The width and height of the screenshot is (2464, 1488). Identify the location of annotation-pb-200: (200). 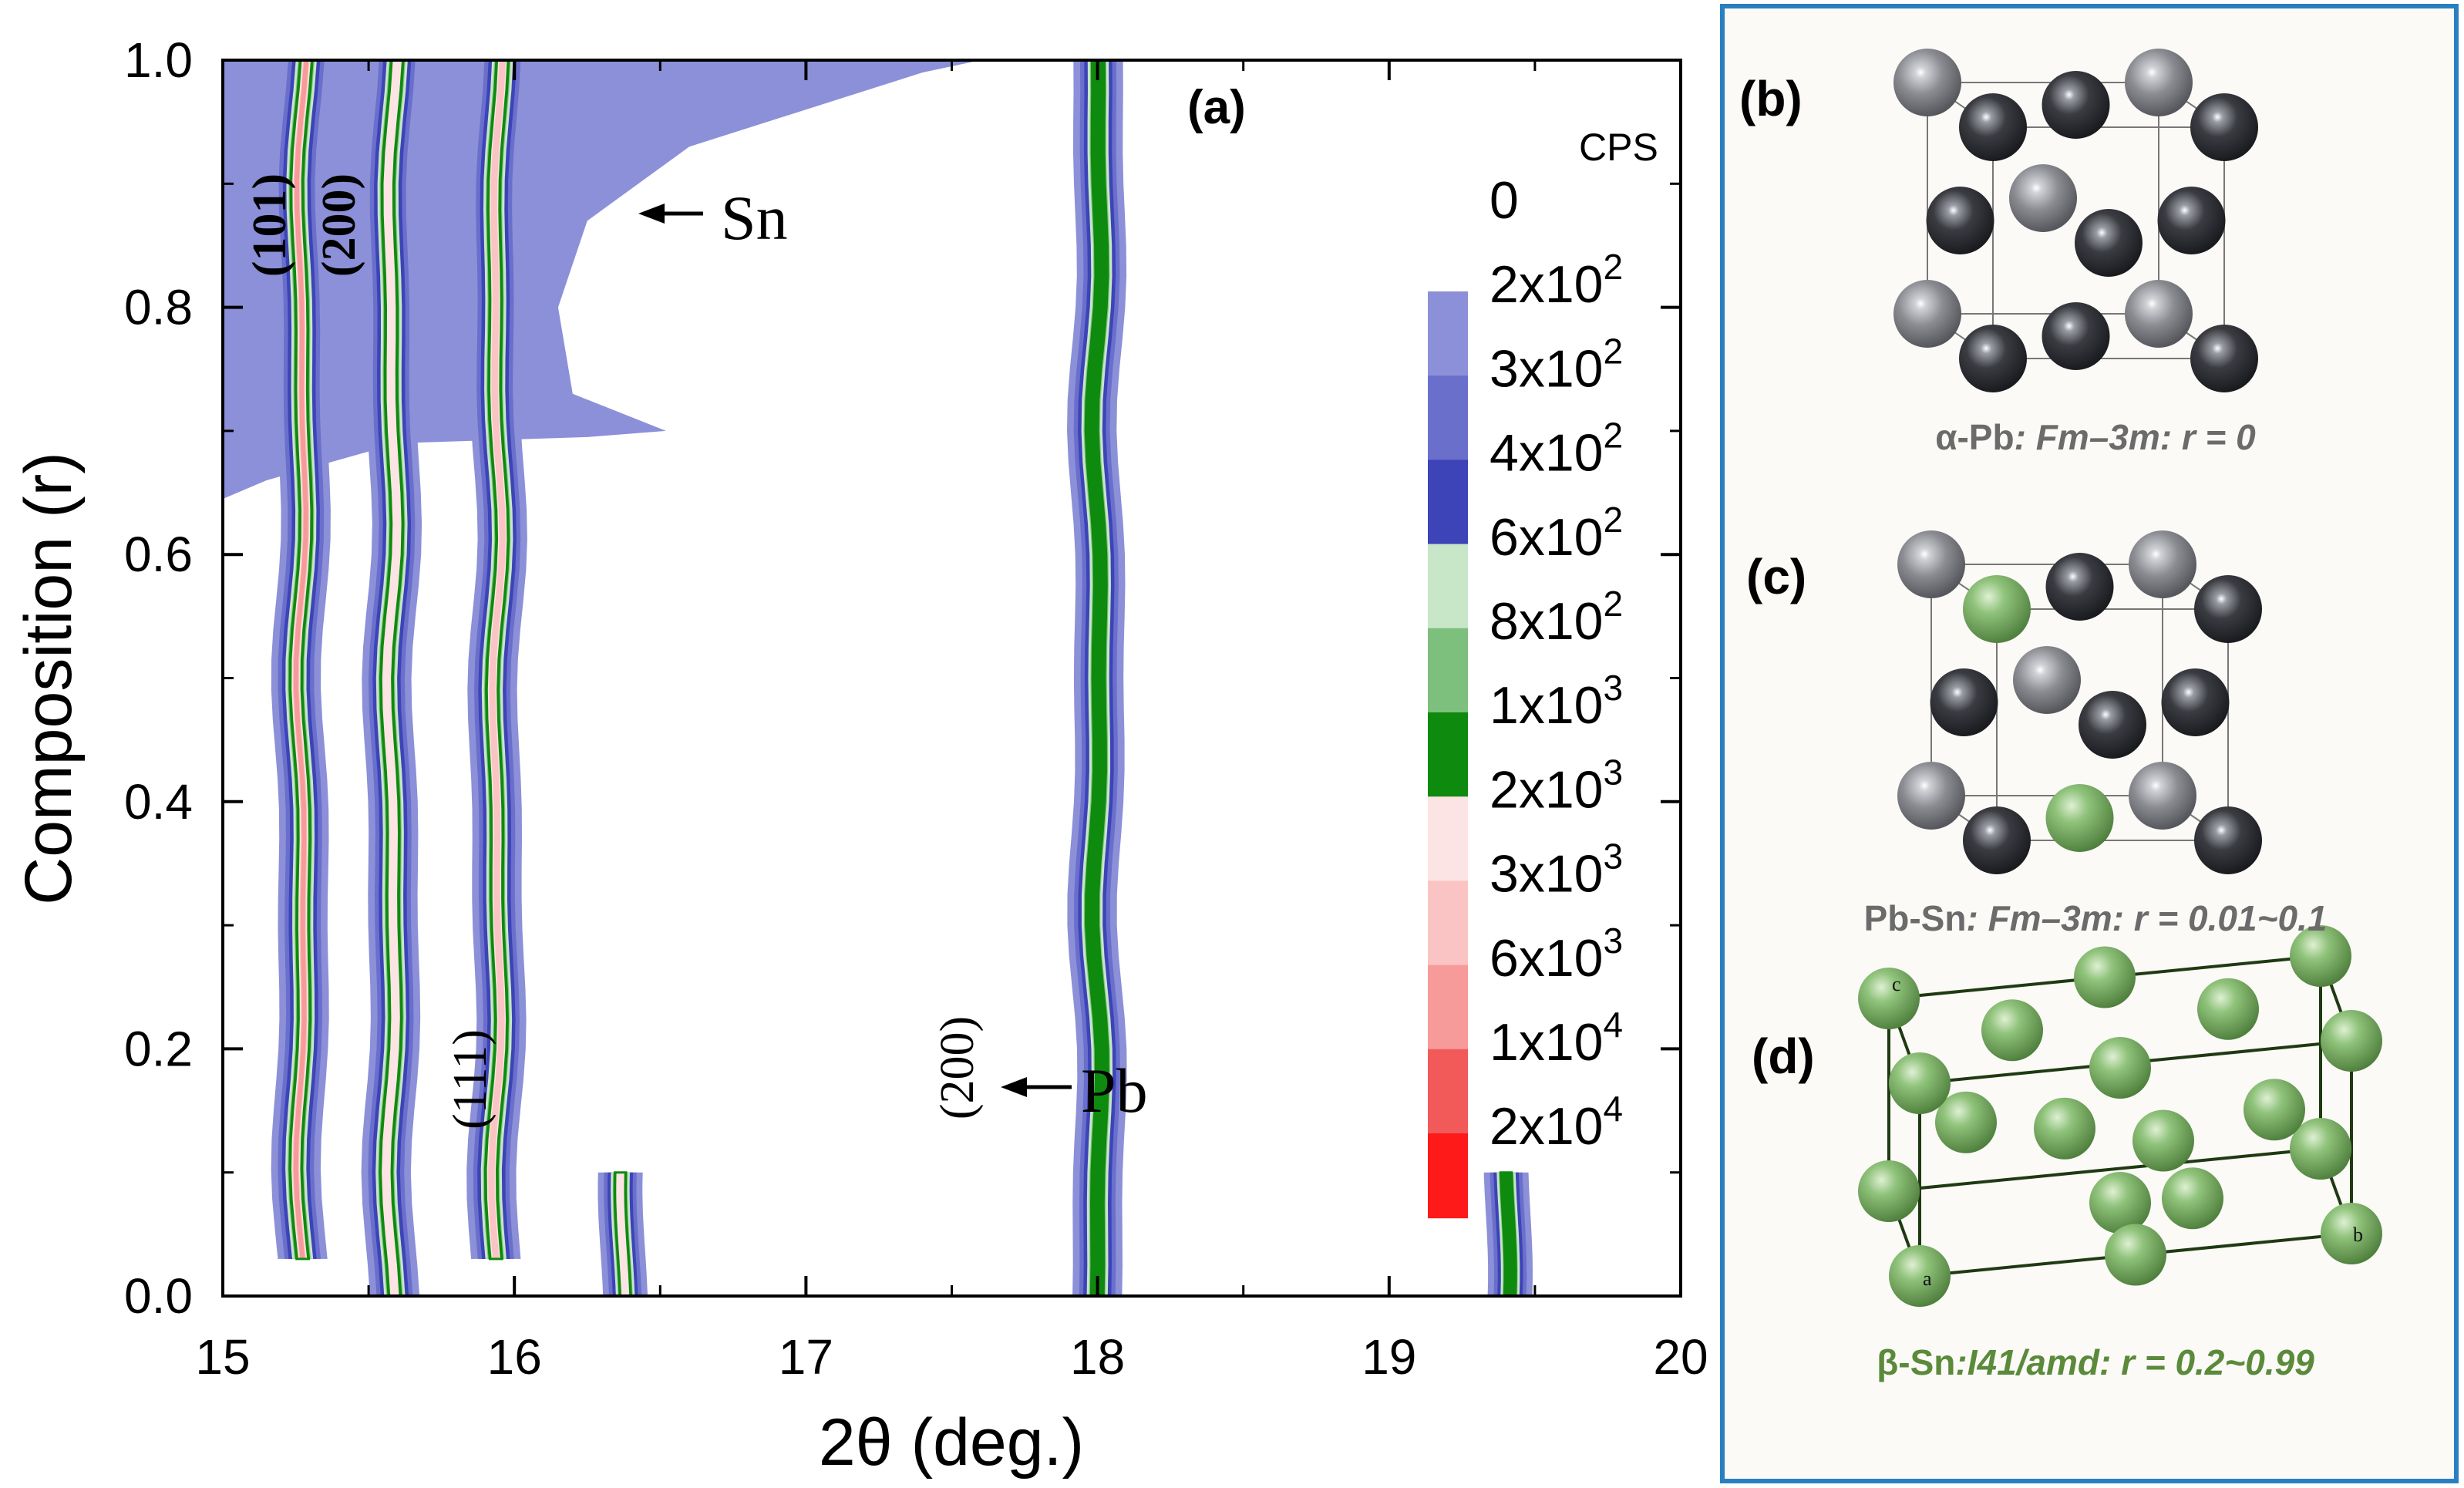
(957, 1067).